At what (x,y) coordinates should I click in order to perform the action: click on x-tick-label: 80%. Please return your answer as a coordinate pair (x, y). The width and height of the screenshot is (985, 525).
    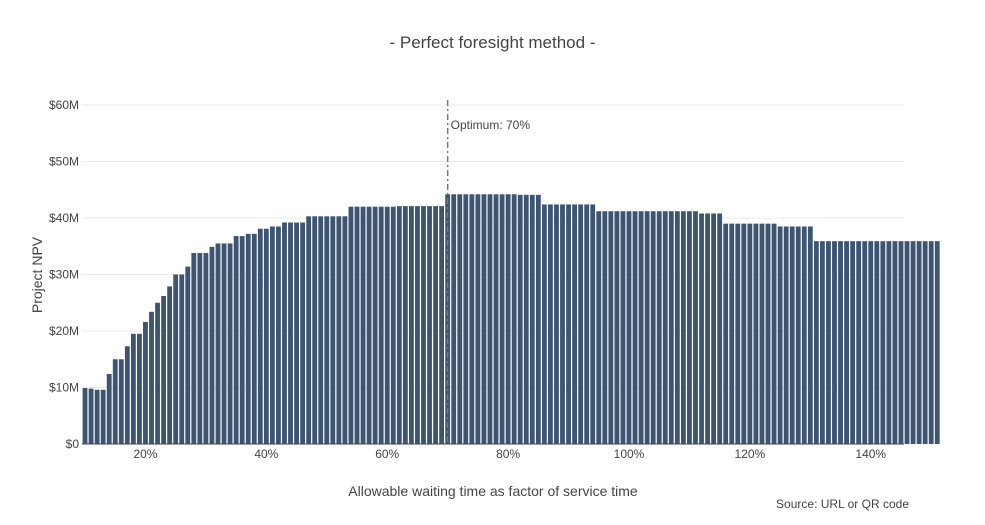
    Looking at the image, I should click on (508, 454).